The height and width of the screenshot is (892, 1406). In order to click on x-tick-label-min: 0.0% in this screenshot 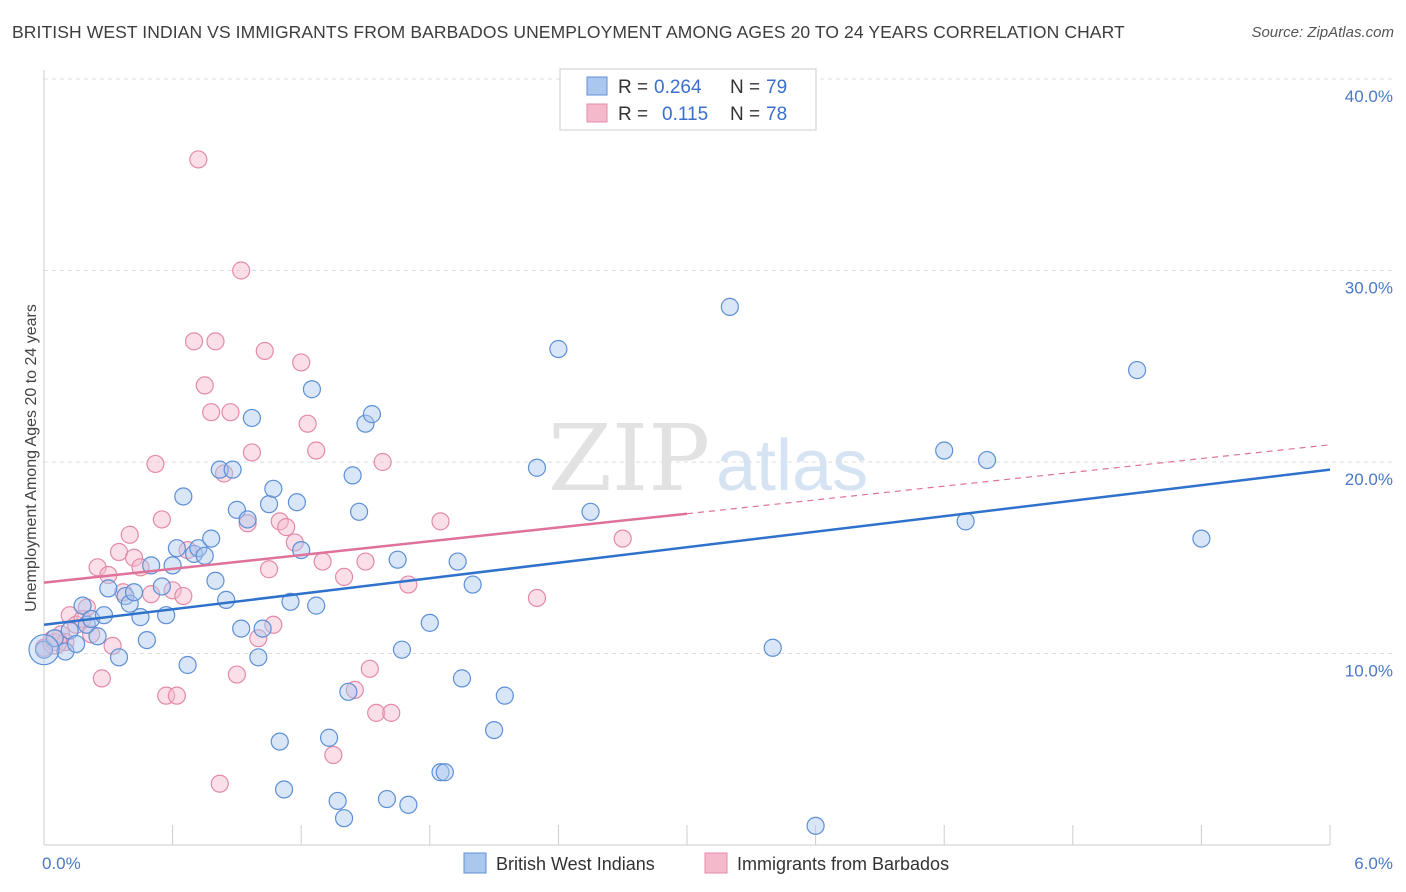, I will do `click(61, 863)`.